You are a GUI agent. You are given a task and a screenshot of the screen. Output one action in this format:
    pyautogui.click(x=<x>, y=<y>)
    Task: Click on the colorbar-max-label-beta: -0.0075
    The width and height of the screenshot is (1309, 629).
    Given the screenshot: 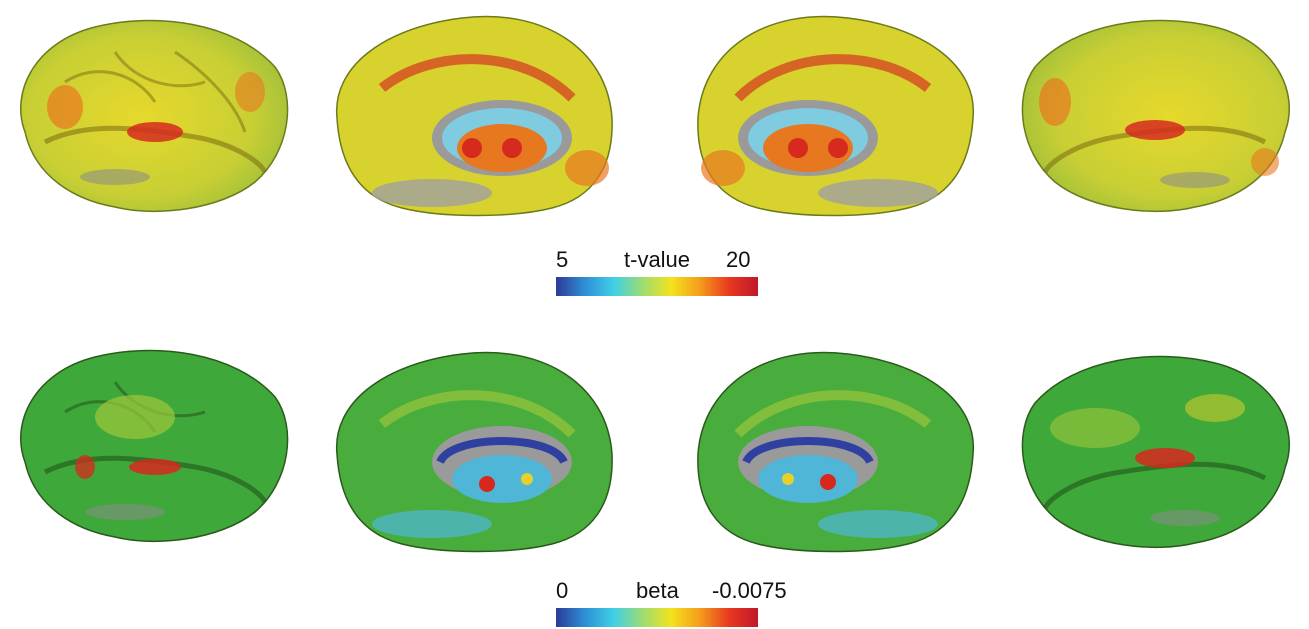 What is the action you would take?
    pyautogui.click(x=749, y=590)
    